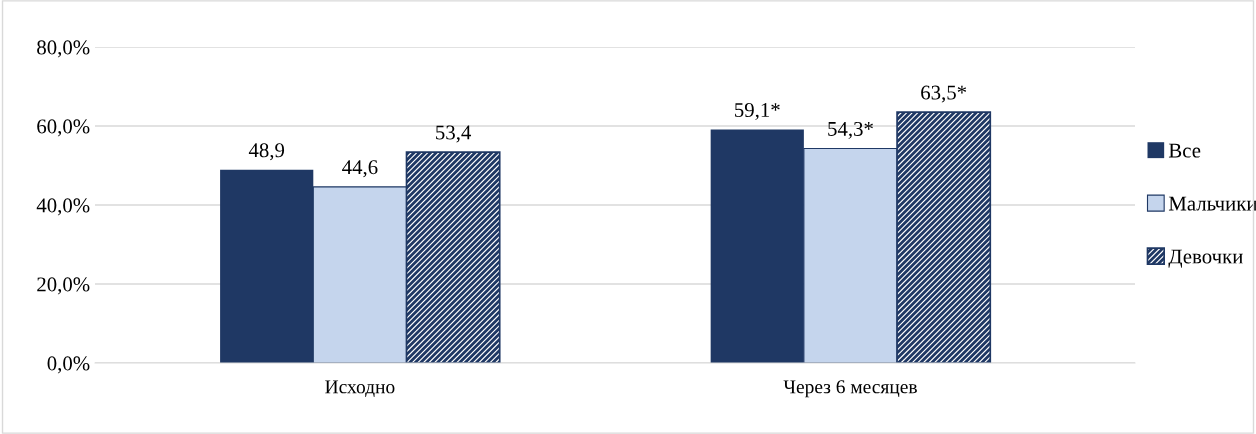 The height and width of the screenshot is (434, 1256). What do you see at coordinates (944, 94) in the screenshot?
I see `data-label: 63,5*` at bounding box center [944, 94].